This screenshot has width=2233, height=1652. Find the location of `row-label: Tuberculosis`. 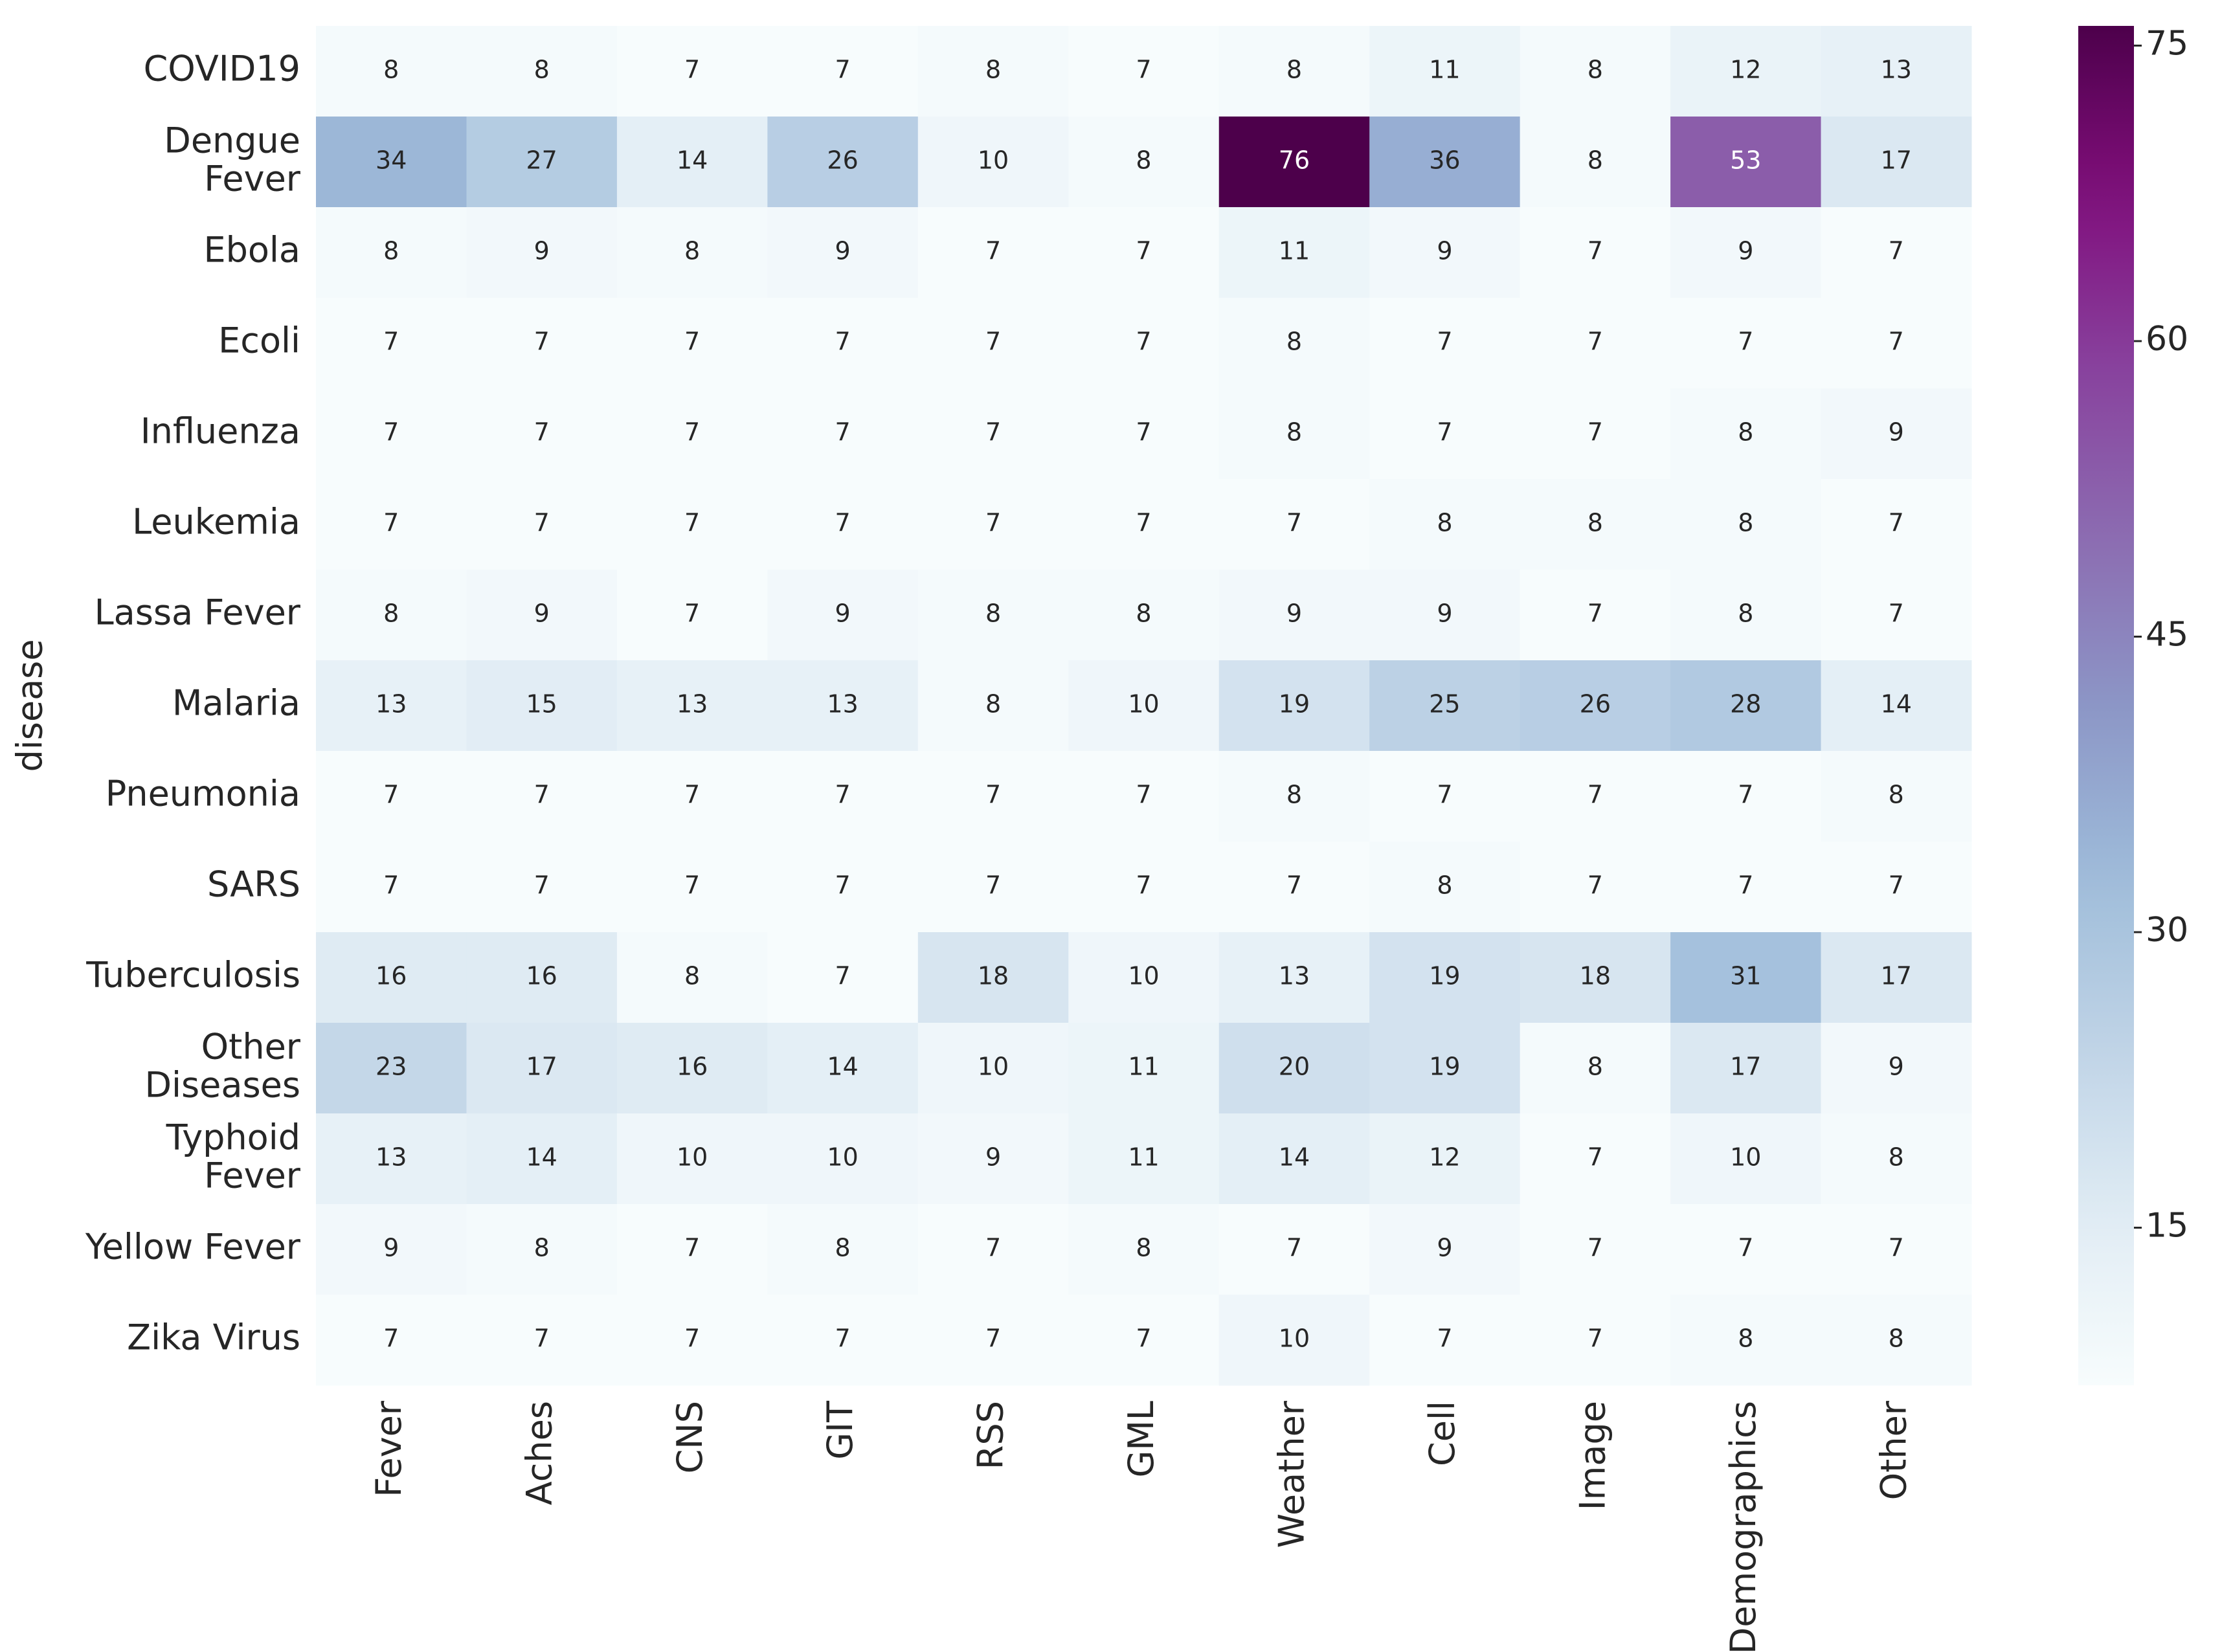

row-label: Tuberculosis is located at coordinates (193, 975).